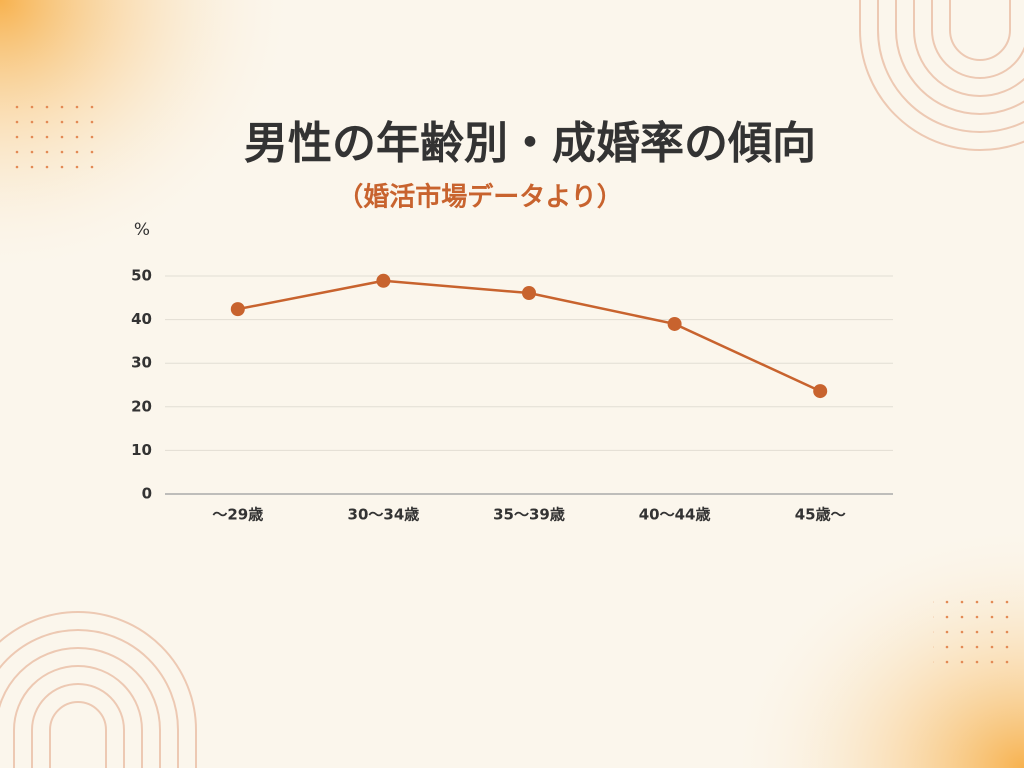 This screenshot has width=1024, height=768. What do you see at coordinates (141, 276) in the screenshot?
I see `y-tick-label: 50` at bounding box center [141, 276].